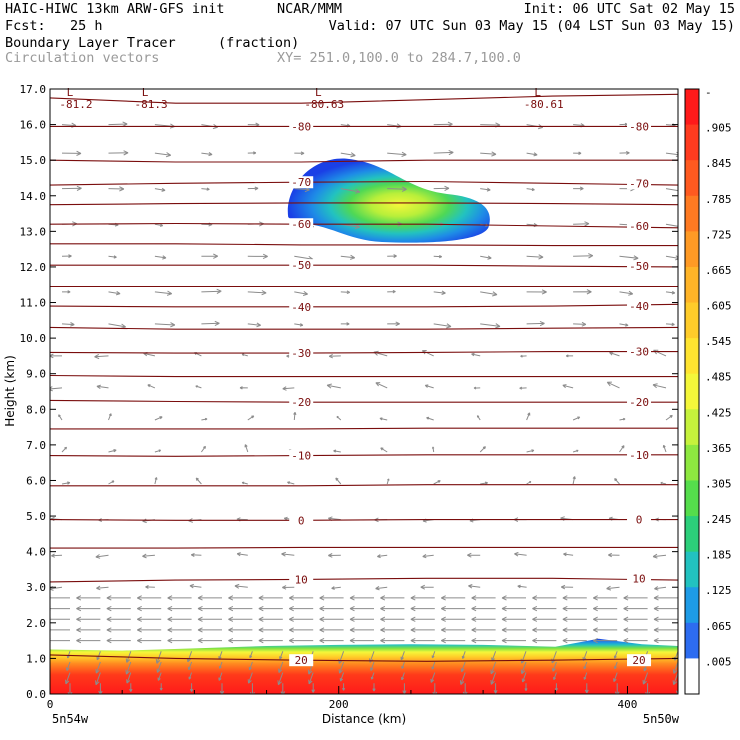 This screenshot has width=740, height=740. I want to click on isotherm-label: -50, so click(639, 266).